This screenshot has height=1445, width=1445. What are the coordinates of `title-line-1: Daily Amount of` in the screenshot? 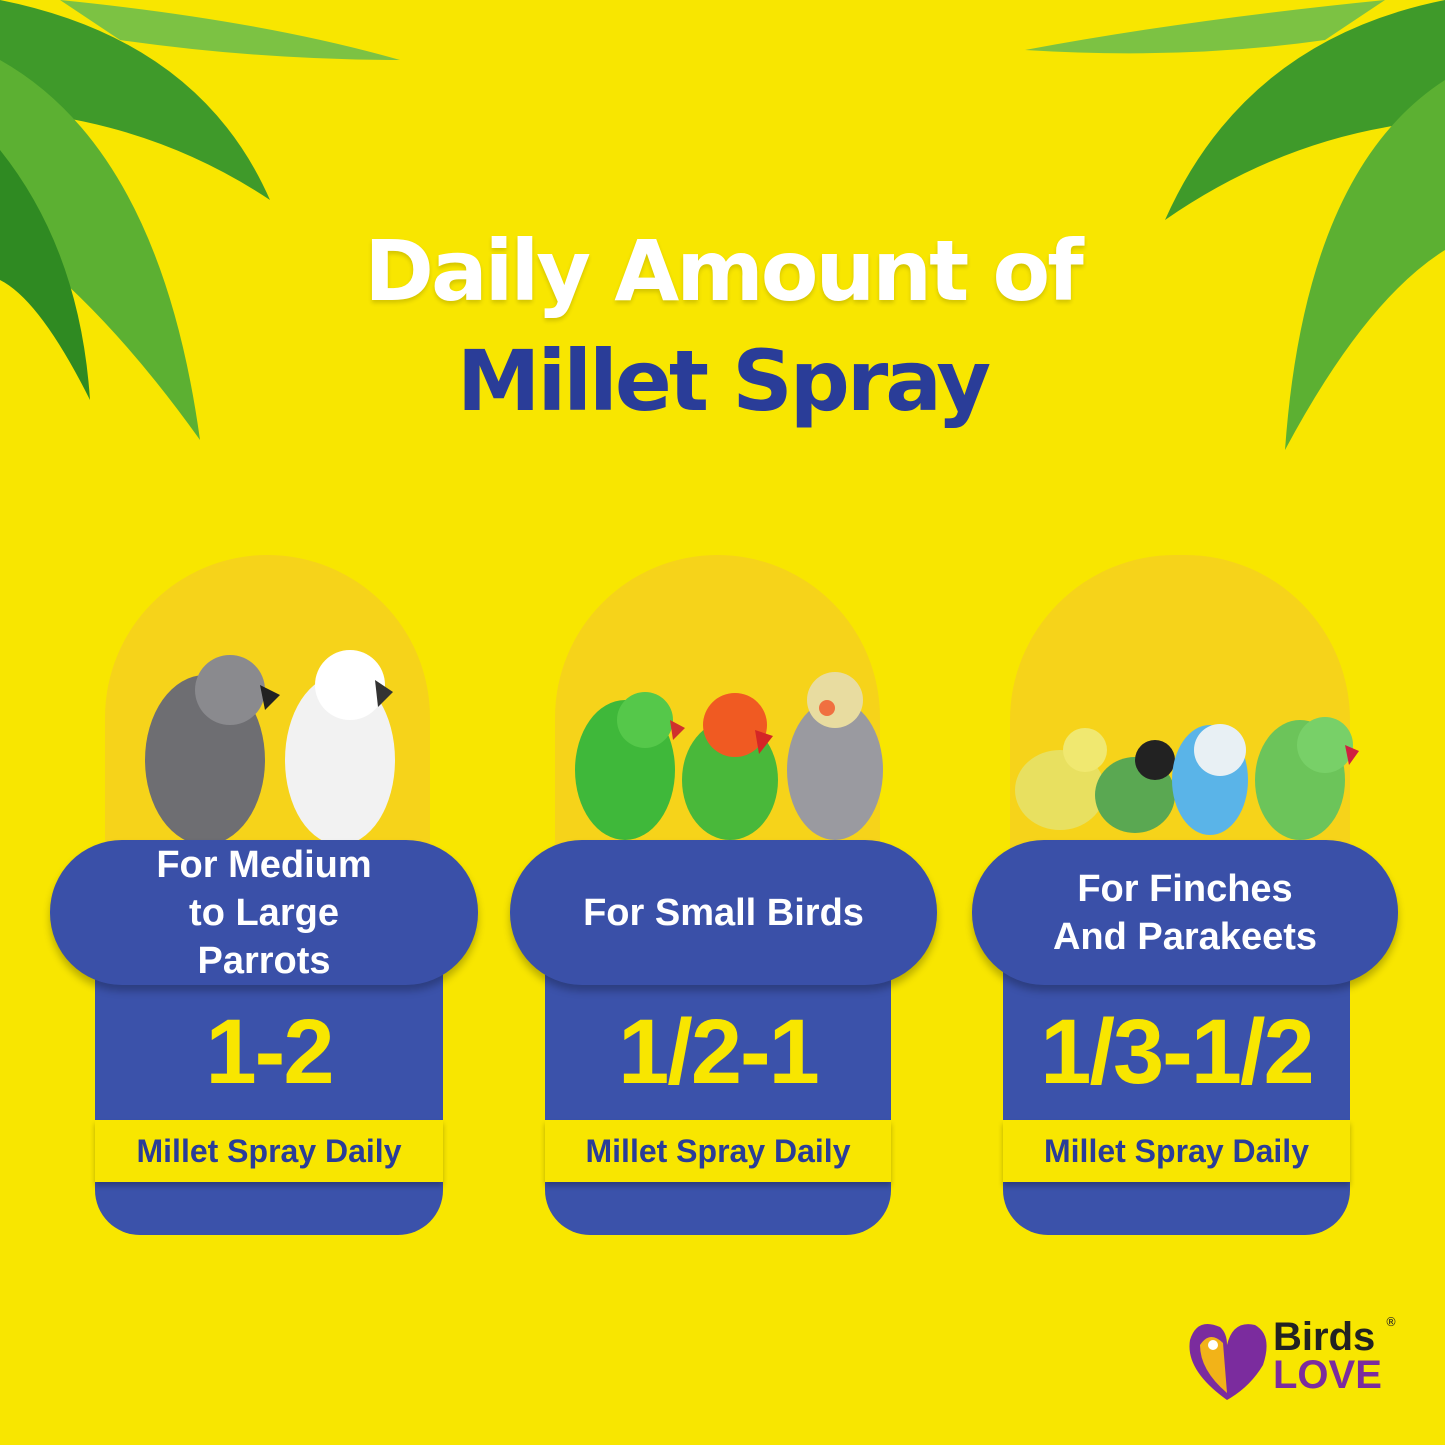 It's located at (724, 271).